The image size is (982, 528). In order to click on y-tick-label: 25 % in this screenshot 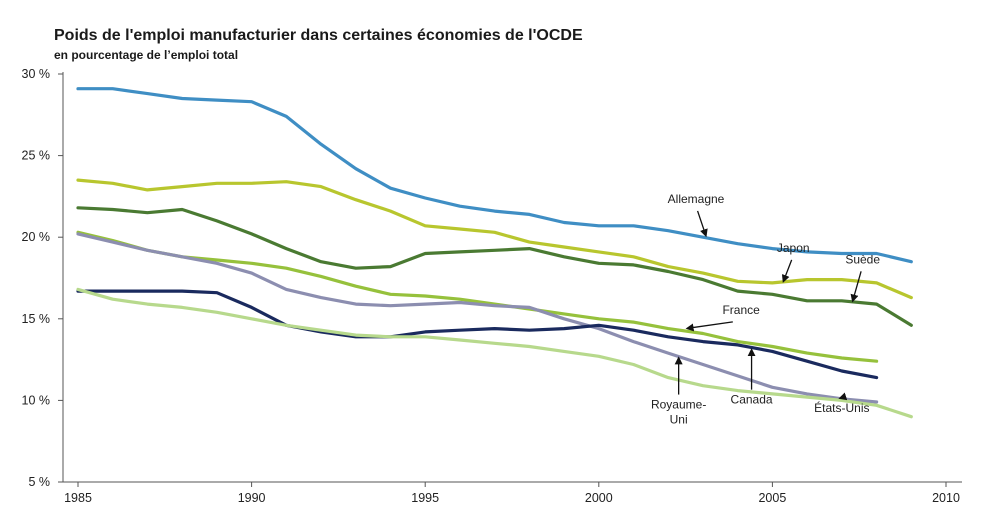, I will do `click(36, 156)`.